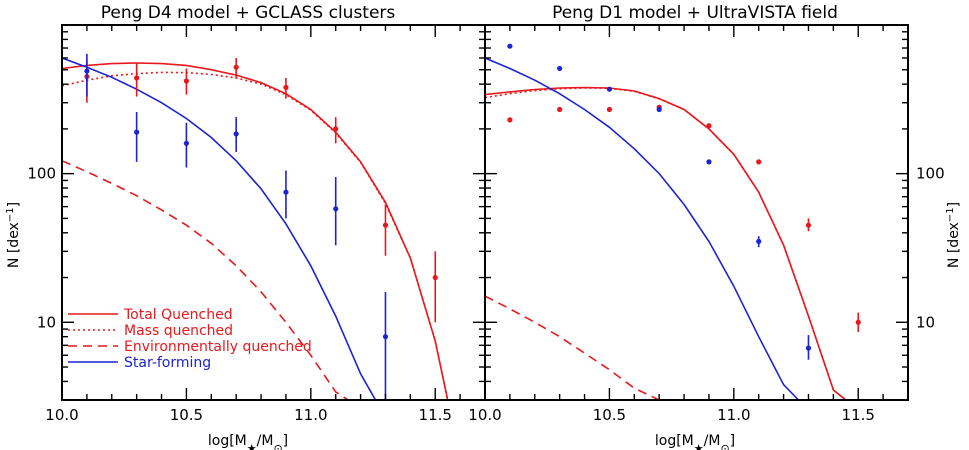  I want to click on legend-label: Star-forming, so click(167, 363).